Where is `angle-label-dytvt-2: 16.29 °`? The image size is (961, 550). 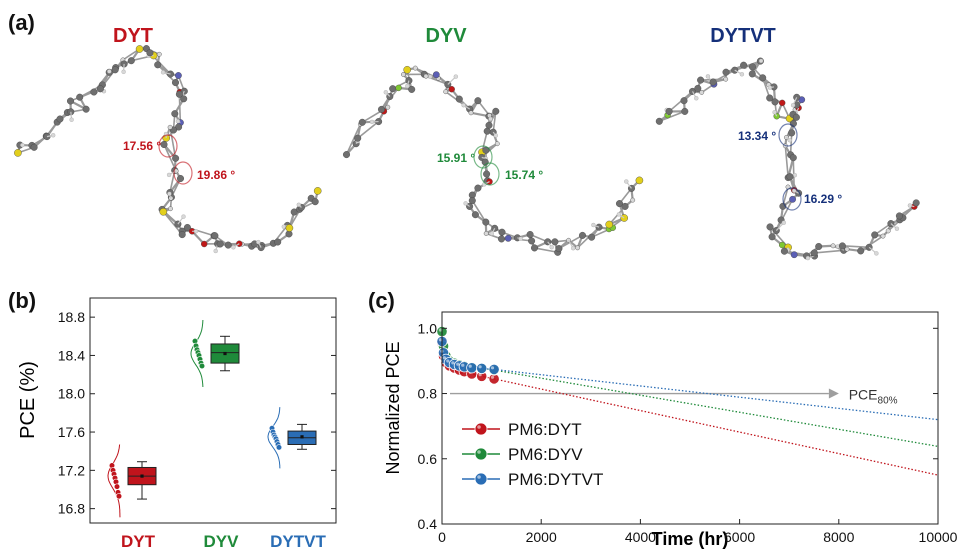 angle-label-dytvt-2: 16.29 ° is located at coordinates (823, 199).